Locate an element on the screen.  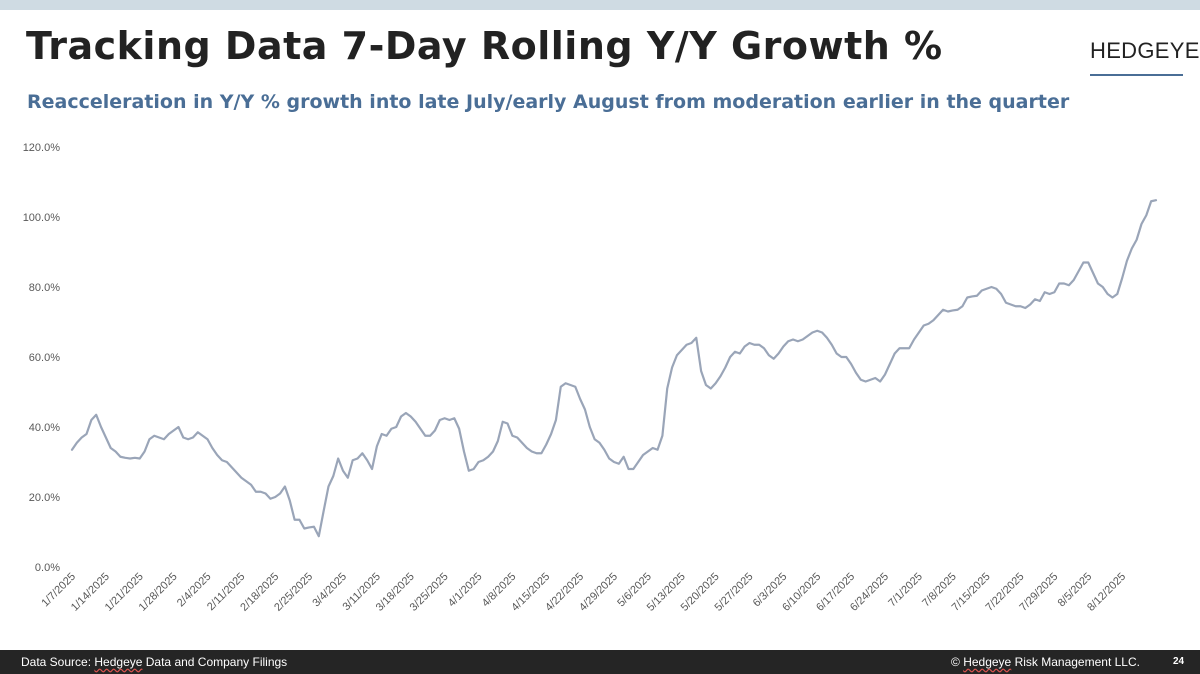
x-tick-label: 7/1/2025 is located at coordinates (905, 590).